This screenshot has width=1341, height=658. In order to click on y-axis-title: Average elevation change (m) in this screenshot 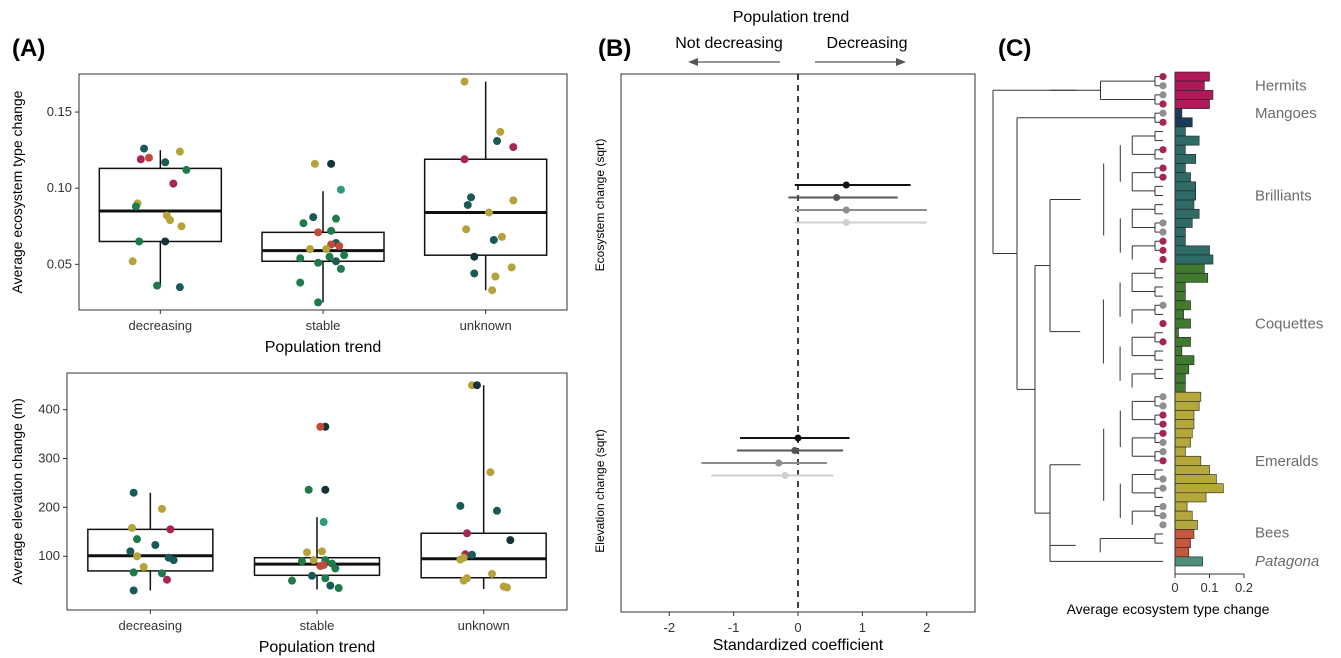, I will do `click(17, 491)`.